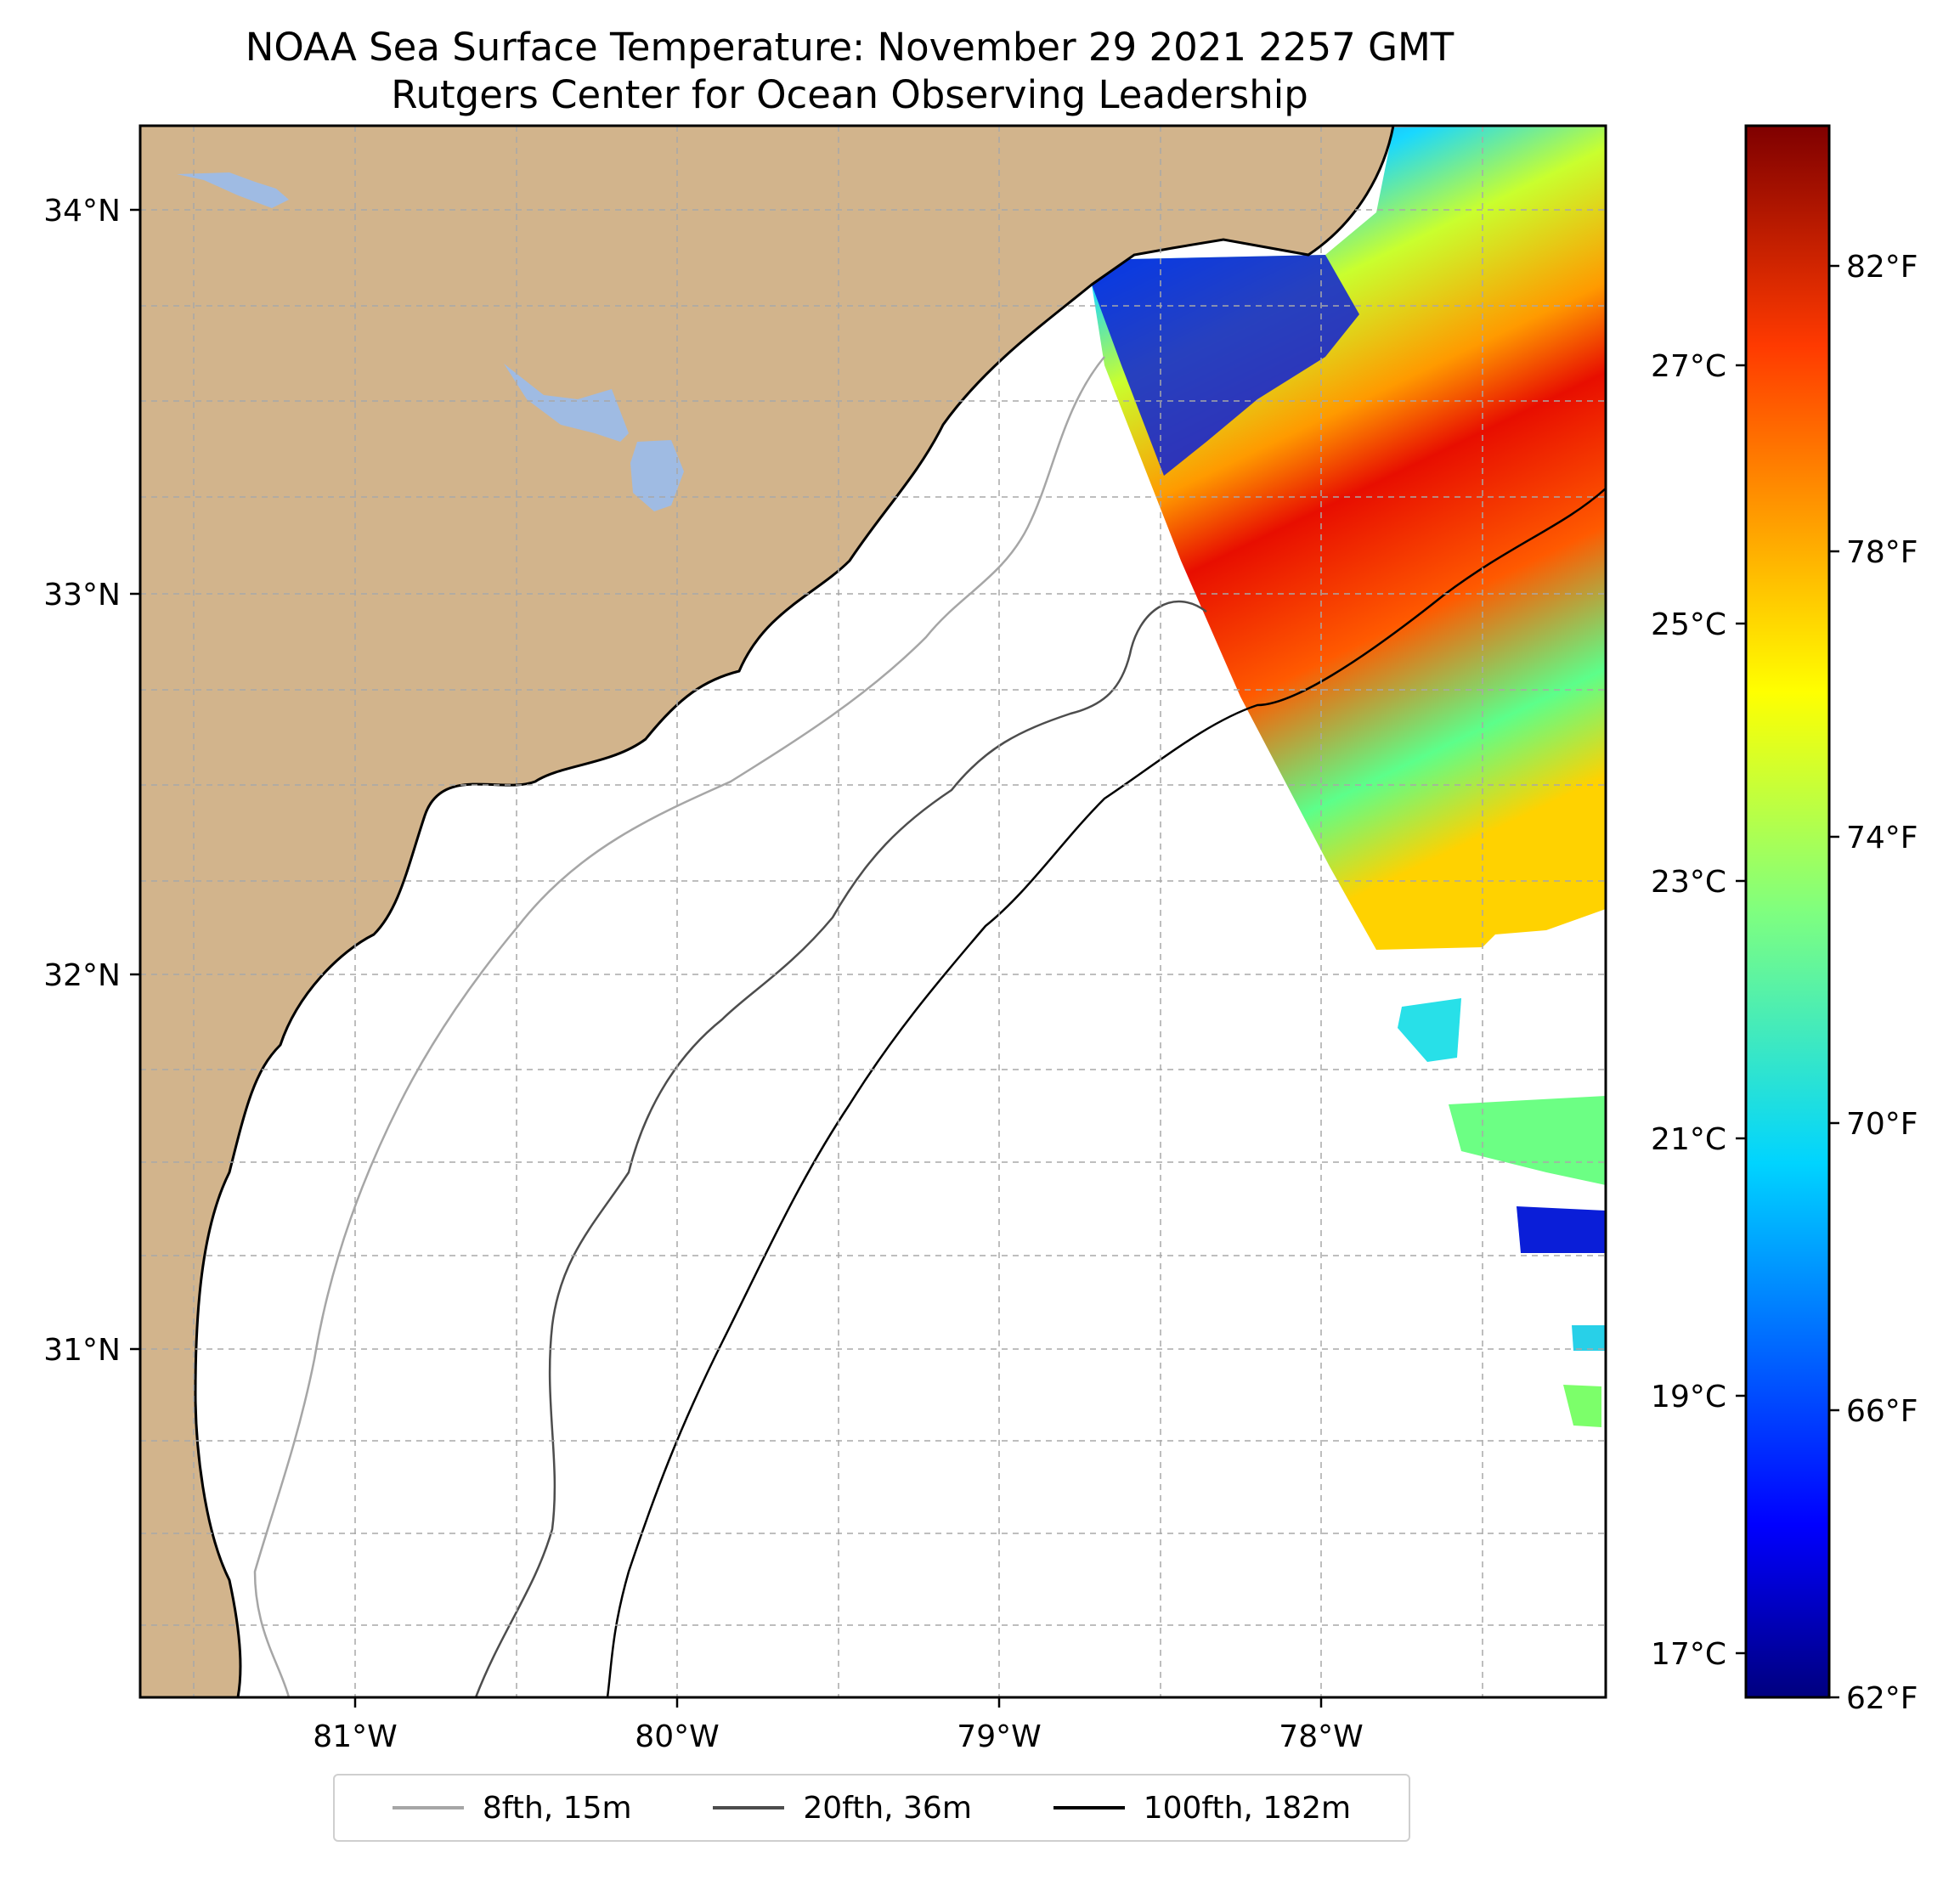  What do you see at coordinates (82, 596) in the screenshot?
I see `lat-label-33n: 33°N` at bounding box center [82, 596].